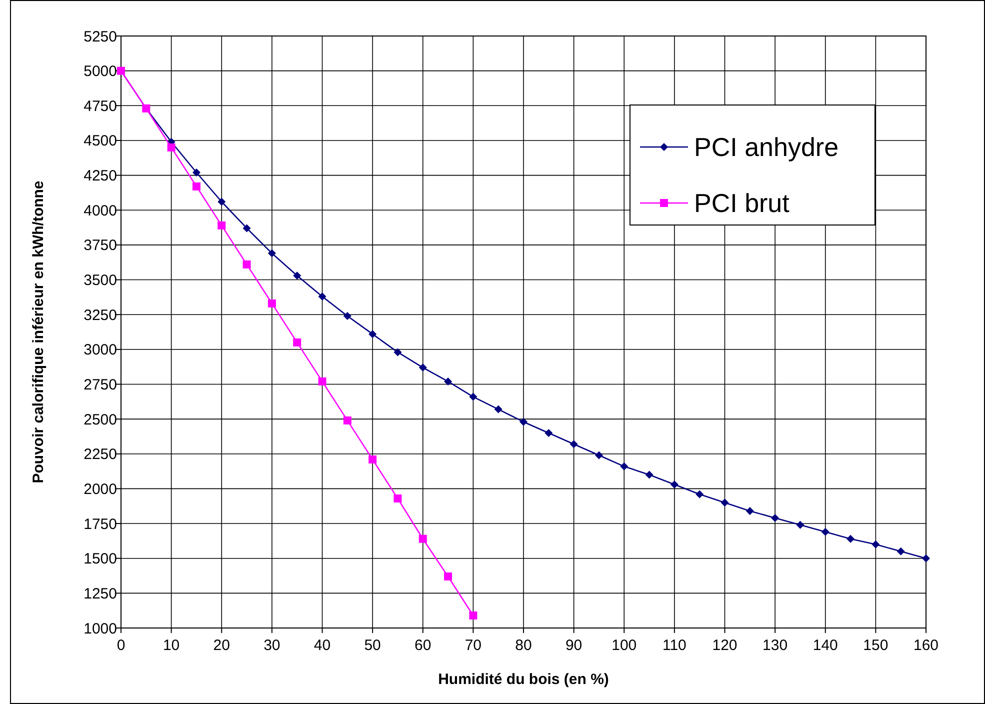 Image resolution: width=985 pixels, height=704 pixels. What do you see at coordinates (100, 559) in the screenshot?
I see `y-tick-label: 1500` at bounding box center [100, 559].